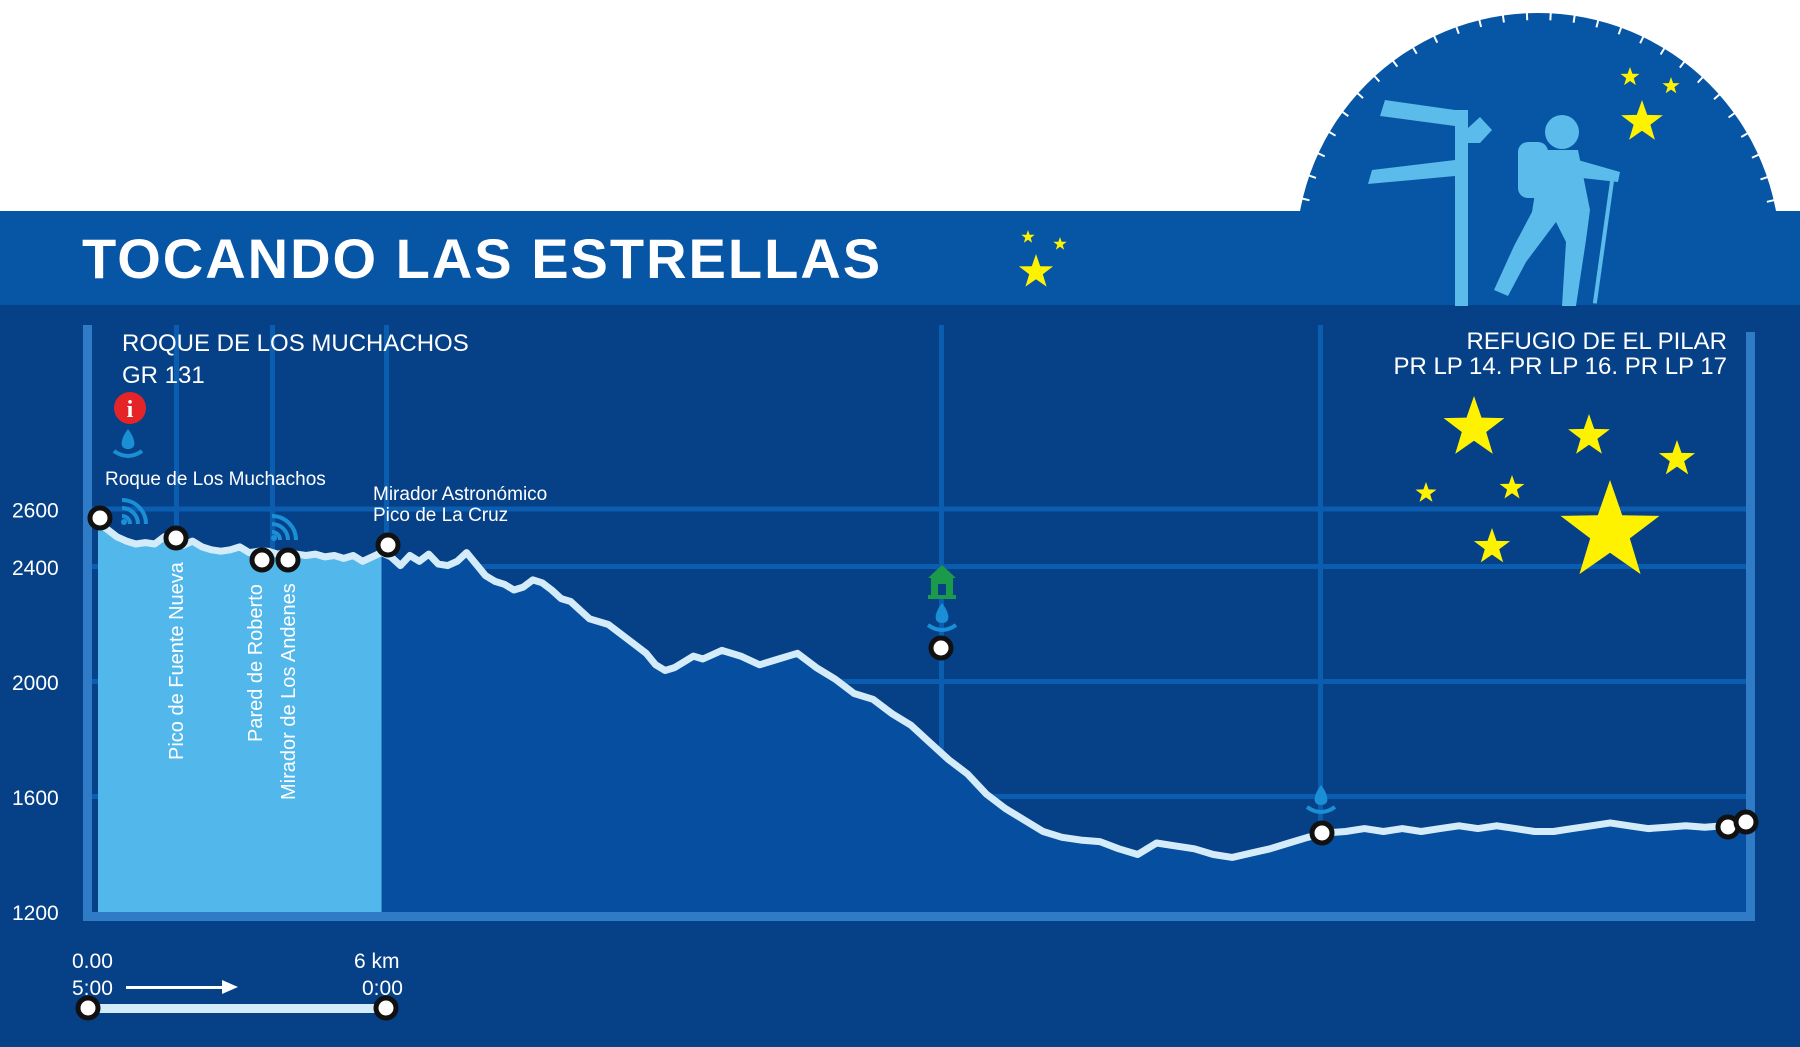 This screenshot has width=1800, height=1047. What do you see at coordinates (237, 1008) in the screenshot?
I see `scale-line` at bounding box center [237, 1008].